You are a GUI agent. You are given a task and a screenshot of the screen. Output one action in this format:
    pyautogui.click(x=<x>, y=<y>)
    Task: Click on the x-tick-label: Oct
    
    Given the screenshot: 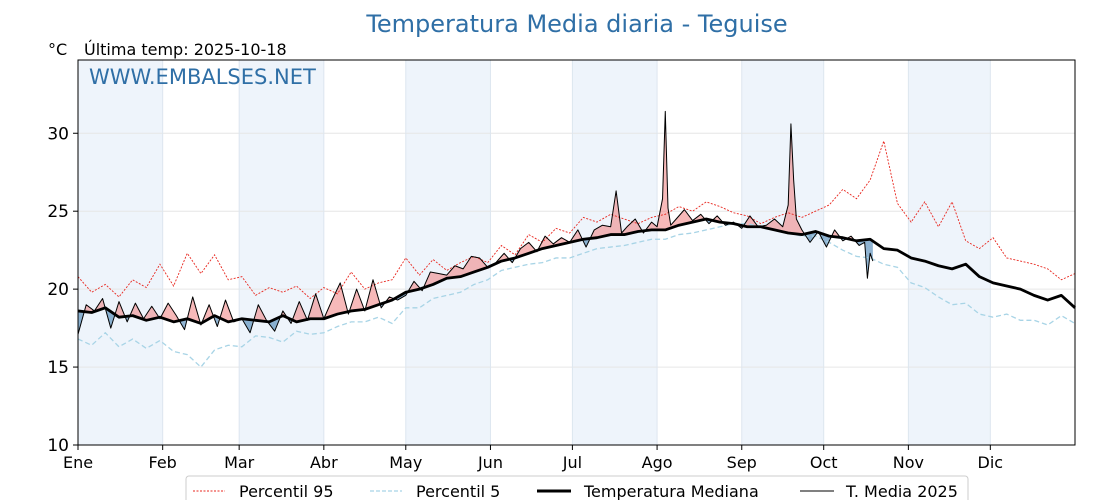 What is the action you would take?
    pyautogui.click(x=824, y=462)
    